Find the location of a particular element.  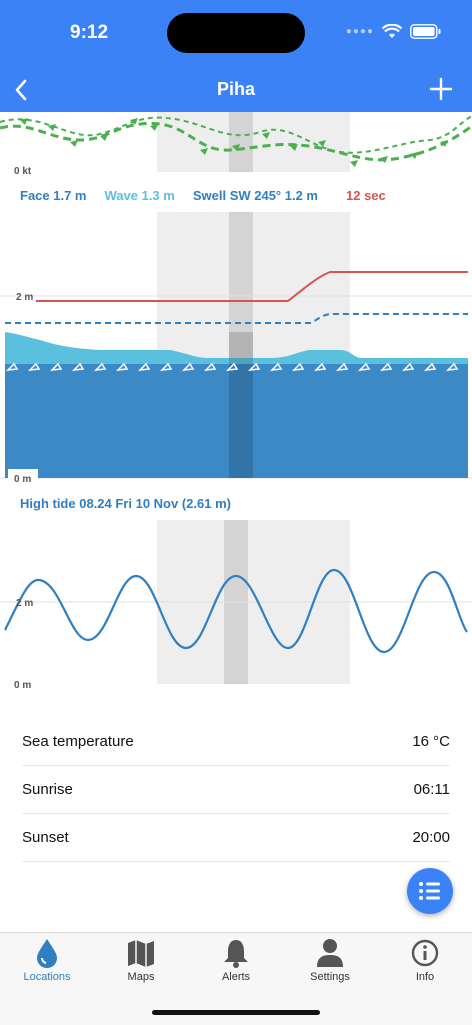

tab-label: Locations is located at coordinates (47, 977).